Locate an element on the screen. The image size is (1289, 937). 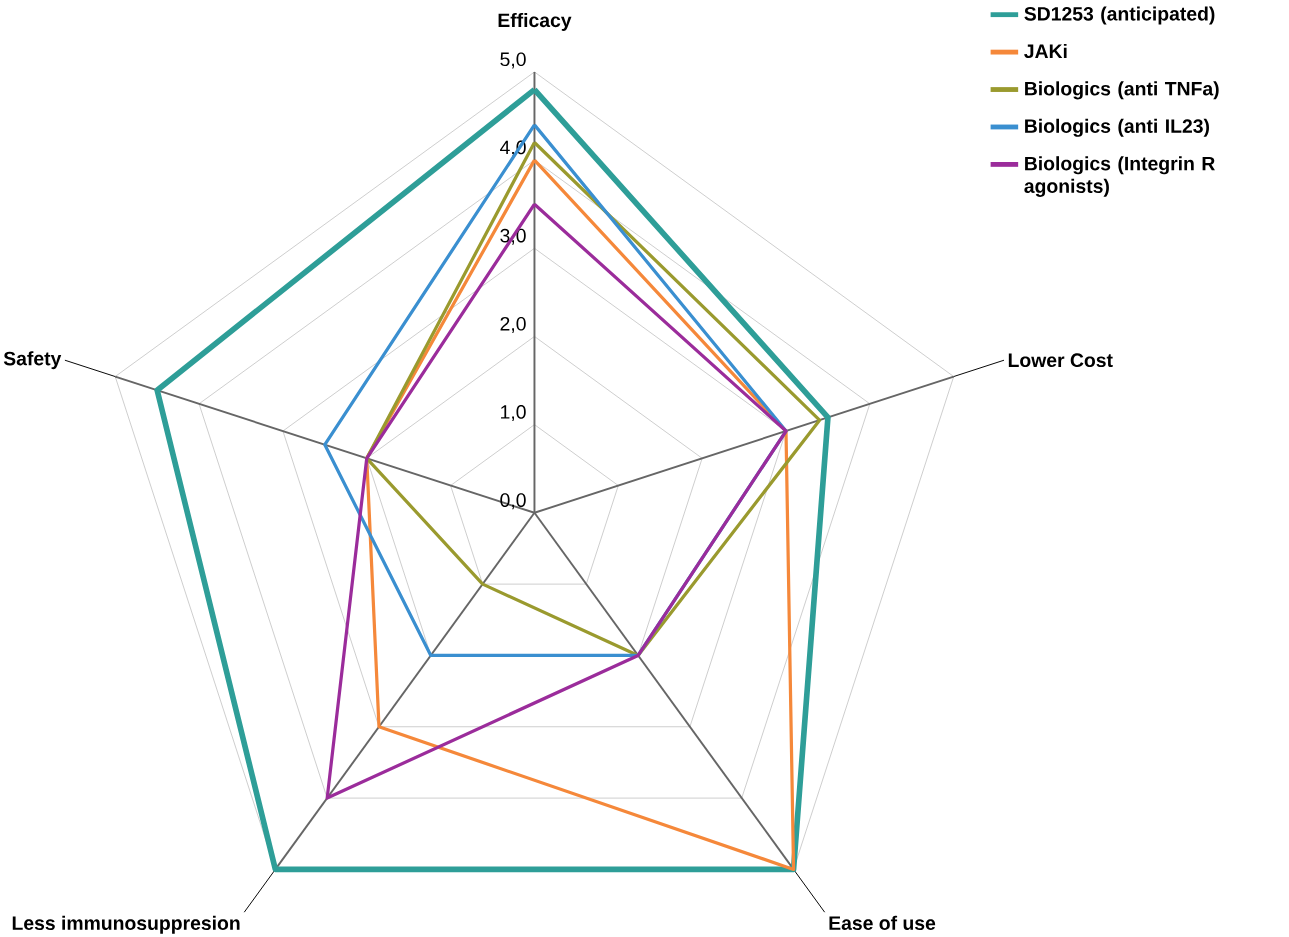
spoke-label: Less immunosuppresion is located at coordinates (126, 924).